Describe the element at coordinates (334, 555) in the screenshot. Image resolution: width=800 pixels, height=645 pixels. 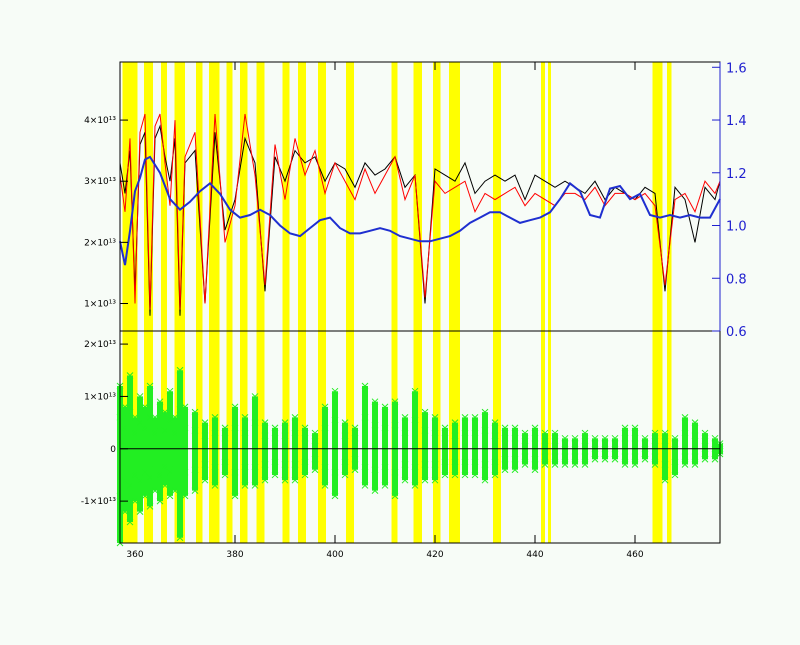
I see `x-tick-label: 400` at that location.